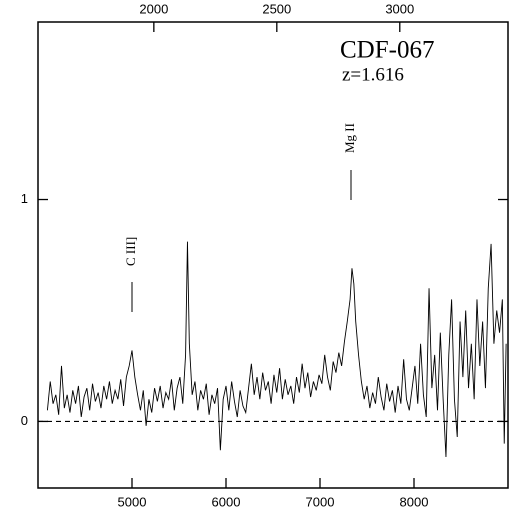 This screenshot has width=512, height=512. Describe the element at coordinates (320, 501) in the screenshot. I see `x-tick-label: 7000` at that location.